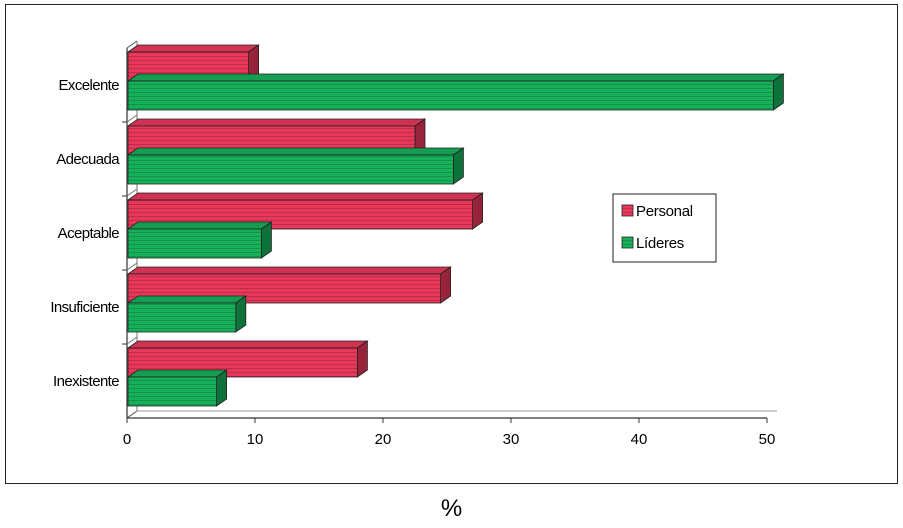  What do you see at coordinates (627, 242) in the screenshot?
I see `legend-swatch-líderes` at bounding box center [627, 242].